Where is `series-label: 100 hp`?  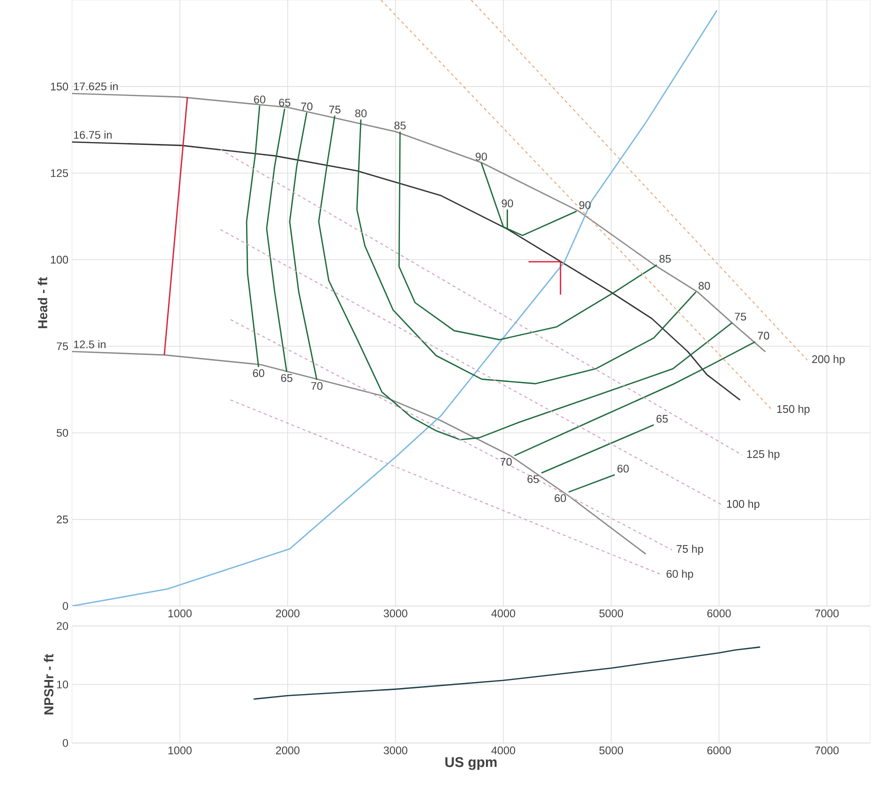 series-label: 100 hp is located at coordinates (743, 505).